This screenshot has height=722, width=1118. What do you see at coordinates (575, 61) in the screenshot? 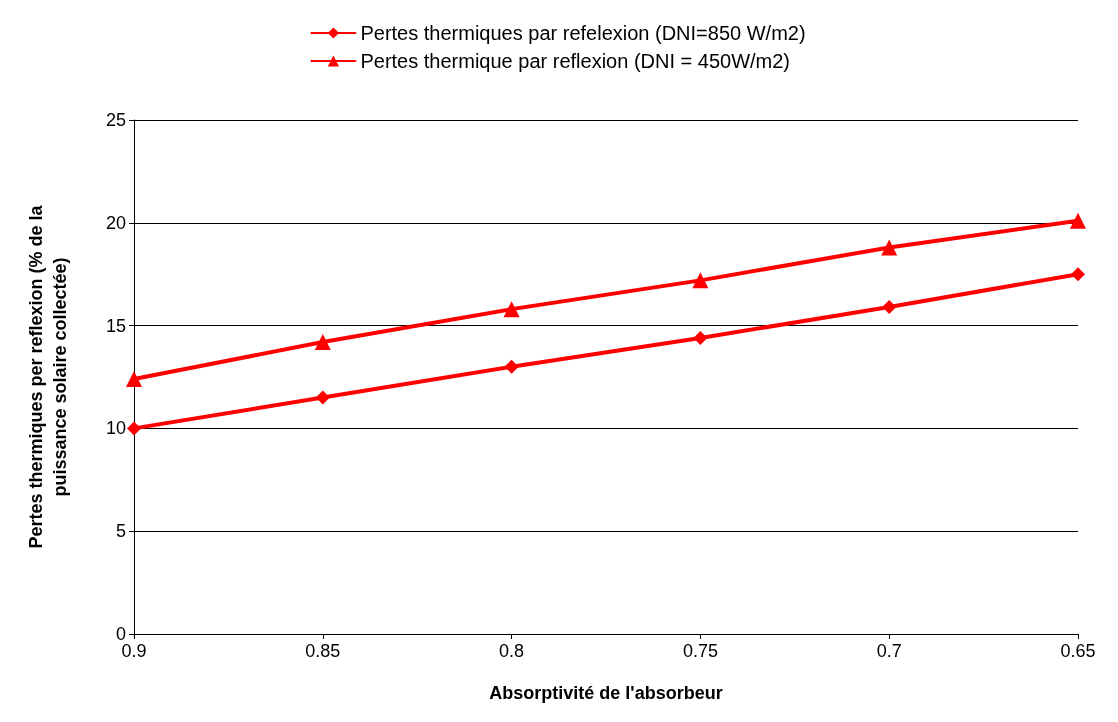
I see `legend-label: Pertes thermique par reflexion (DNI = 450W/m2)` at bounding box center [575, 61].